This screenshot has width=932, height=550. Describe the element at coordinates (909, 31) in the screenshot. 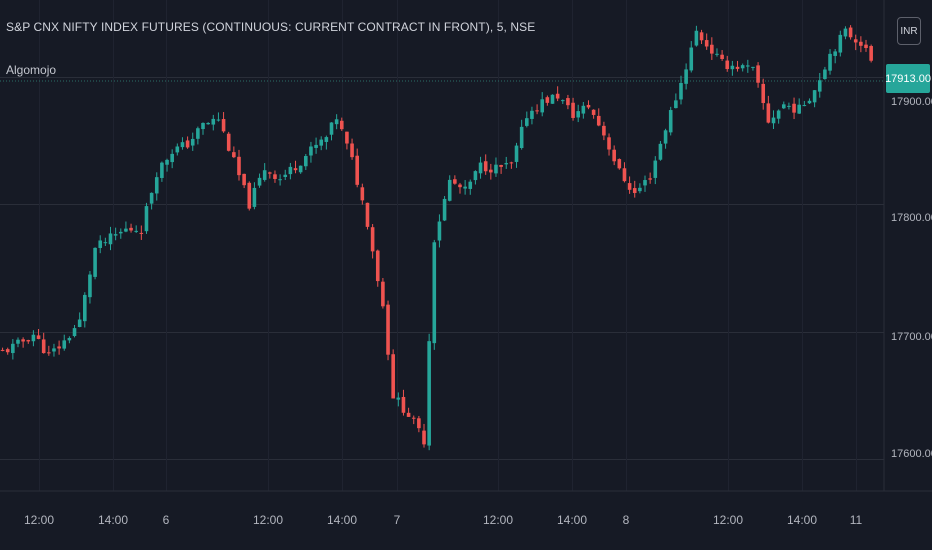

I see `currency-button: INR` at that location.